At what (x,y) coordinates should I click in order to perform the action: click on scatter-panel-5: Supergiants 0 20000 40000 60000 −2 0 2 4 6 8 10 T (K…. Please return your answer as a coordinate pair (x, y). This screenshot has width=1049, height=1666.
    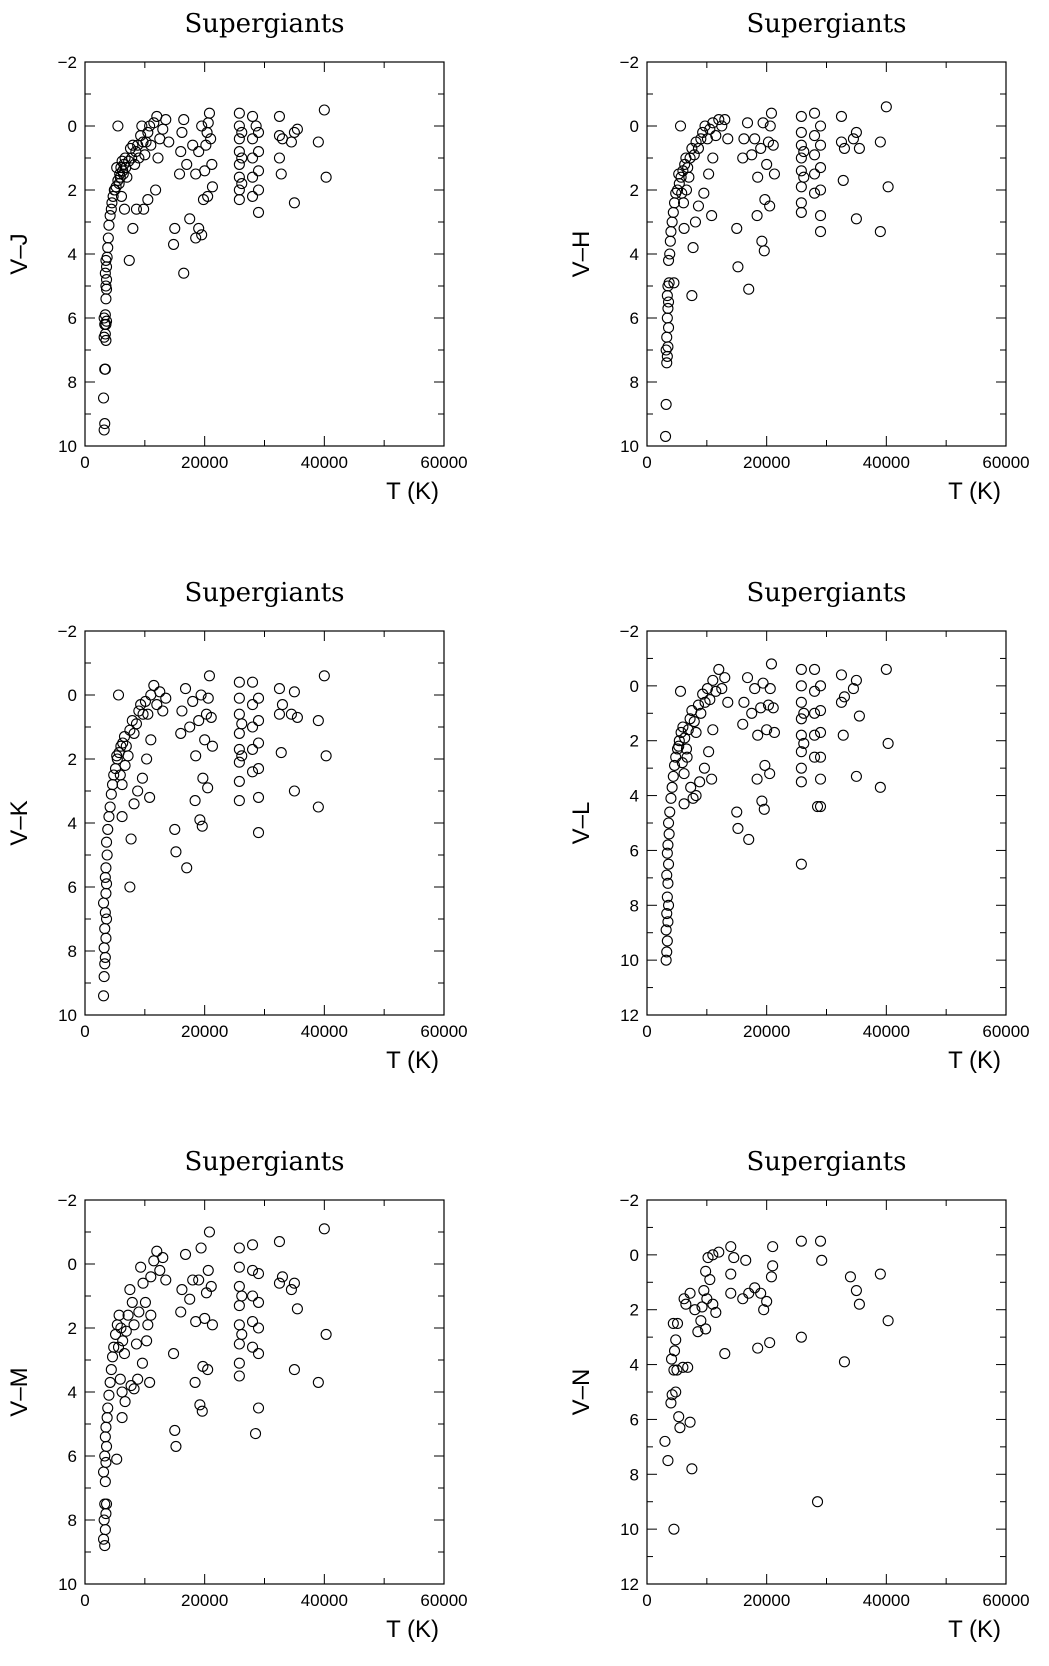
    Looking at the image, I should click on (237, 1395).